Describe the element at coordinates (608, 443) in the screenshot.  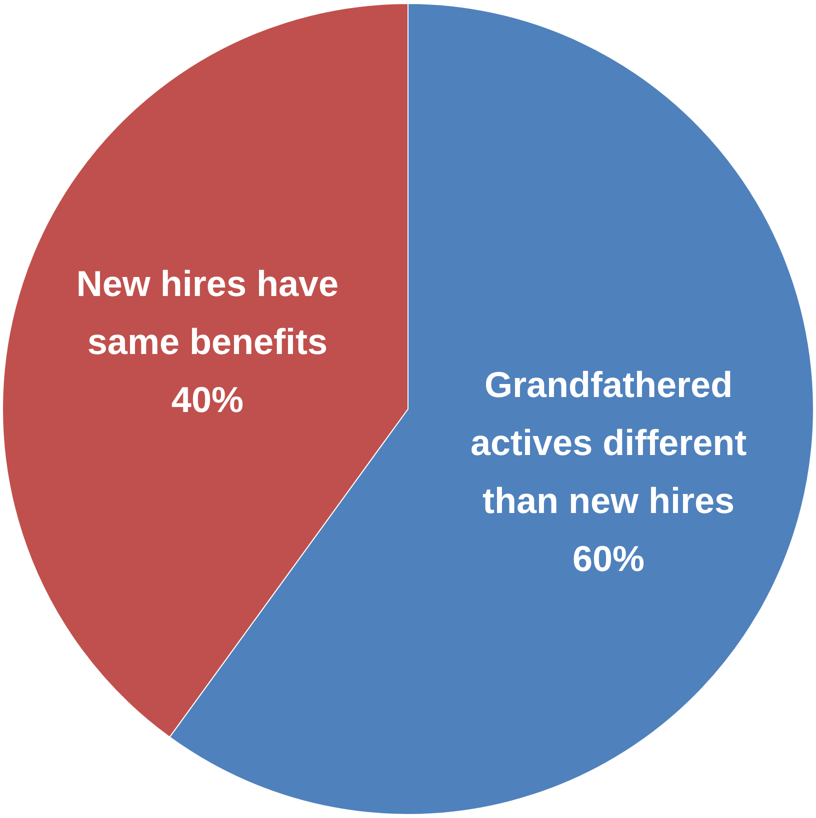
I see `slice-label: Grandfathered actives different than new hires` at that location.